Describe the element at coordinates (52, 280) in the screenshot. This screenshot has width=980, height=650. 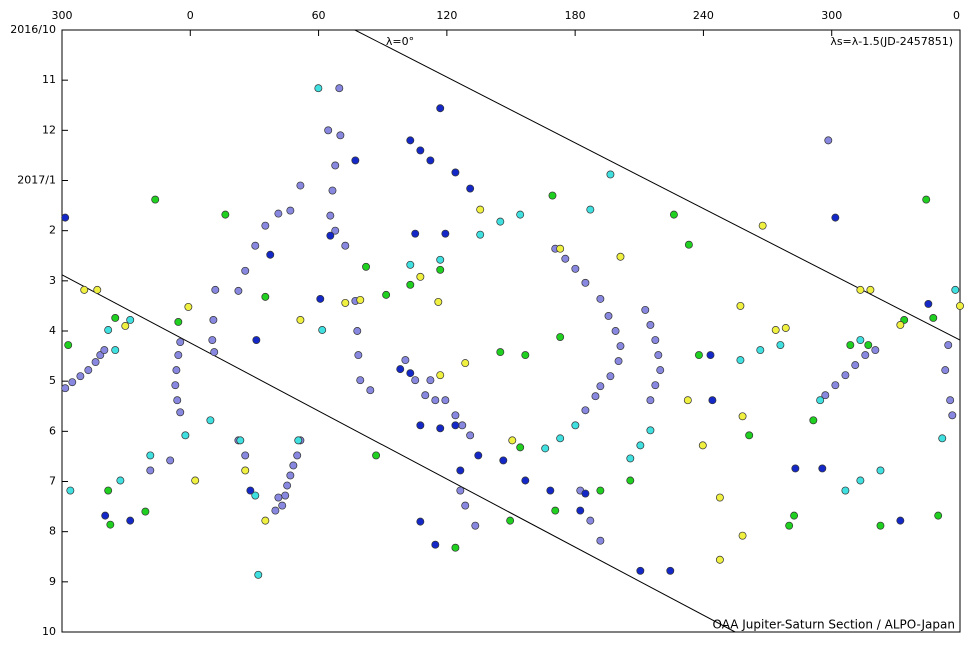
I see `y-tick-label: 3` at that location.